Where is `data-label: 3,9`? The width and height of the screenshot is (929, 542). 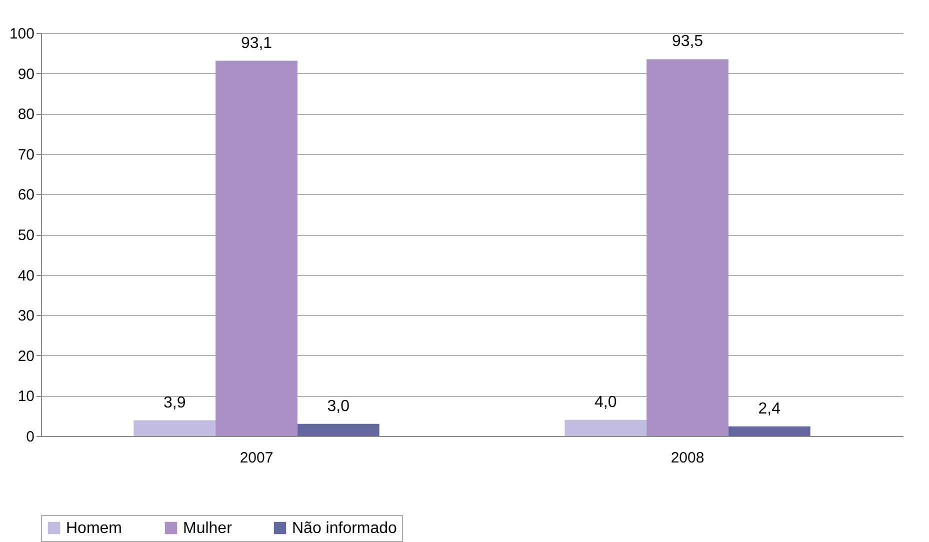 data-label: 3,9 is located at coordinates (174, 403).